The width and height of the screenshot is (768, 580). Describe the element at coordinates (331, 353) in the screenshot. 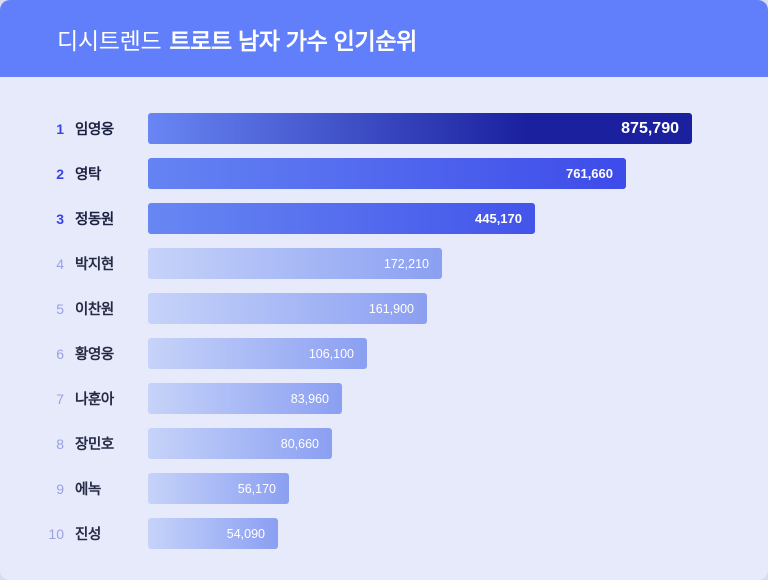

I see `value-label: 106,100` at that location.